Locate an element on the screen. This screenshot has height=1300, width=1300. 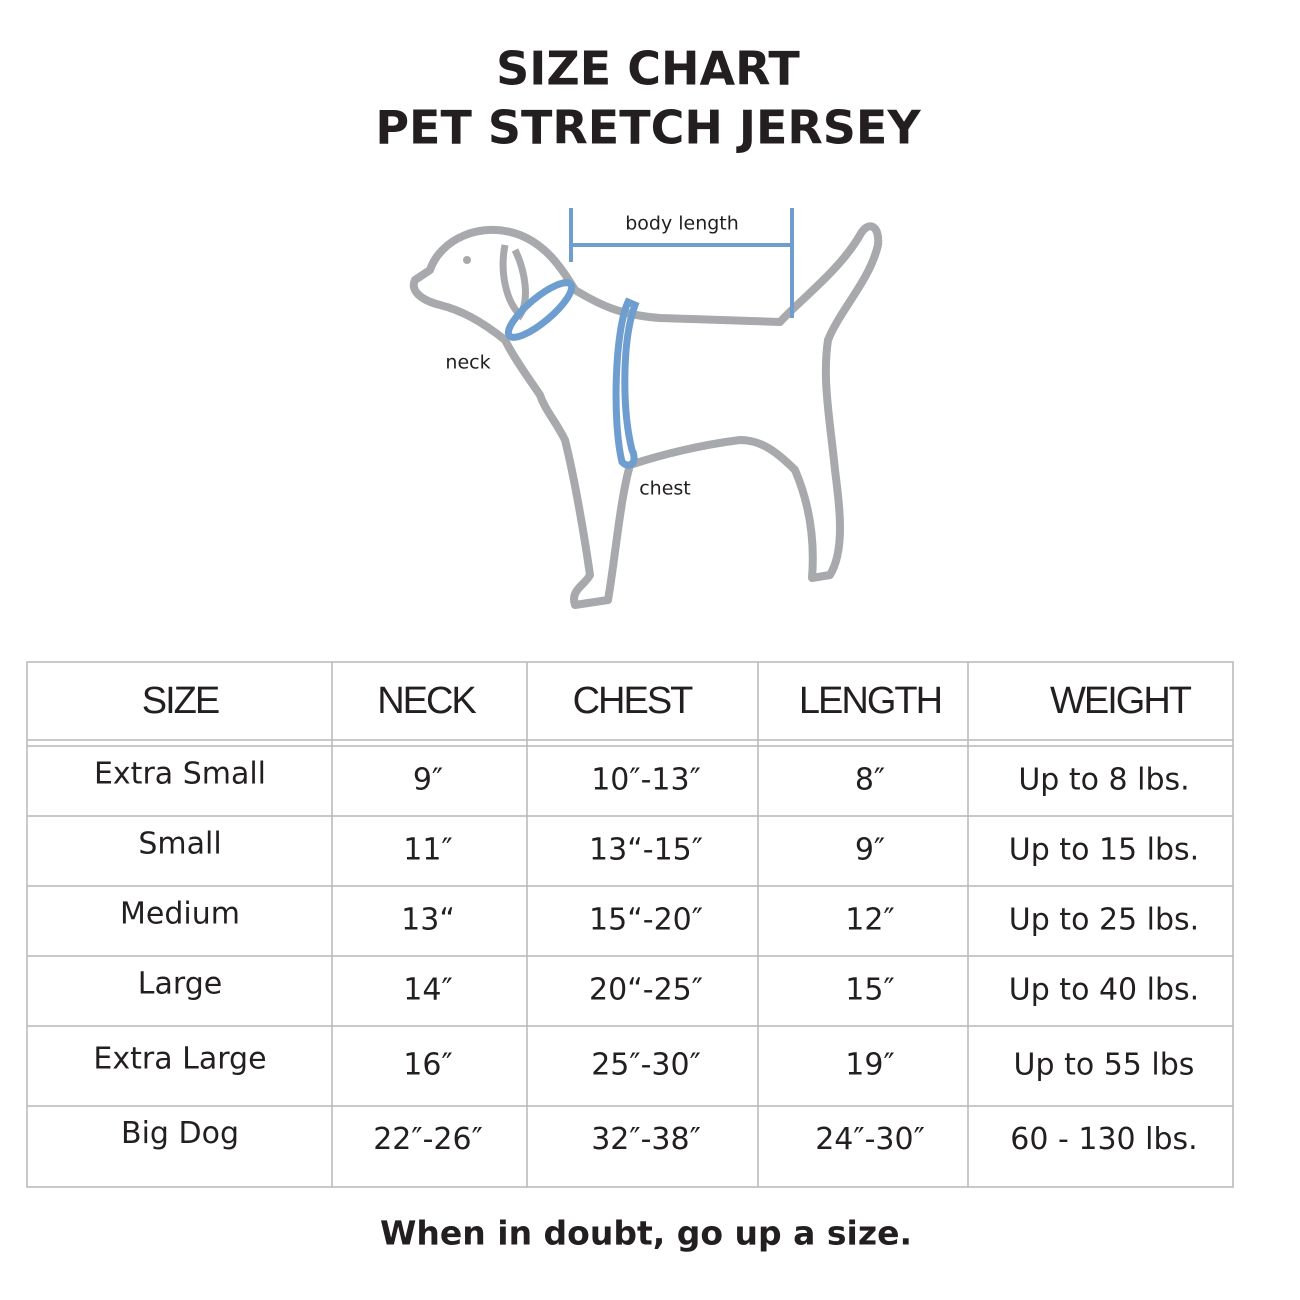
title: SIZE CHART is located at coordinates (648, 69).